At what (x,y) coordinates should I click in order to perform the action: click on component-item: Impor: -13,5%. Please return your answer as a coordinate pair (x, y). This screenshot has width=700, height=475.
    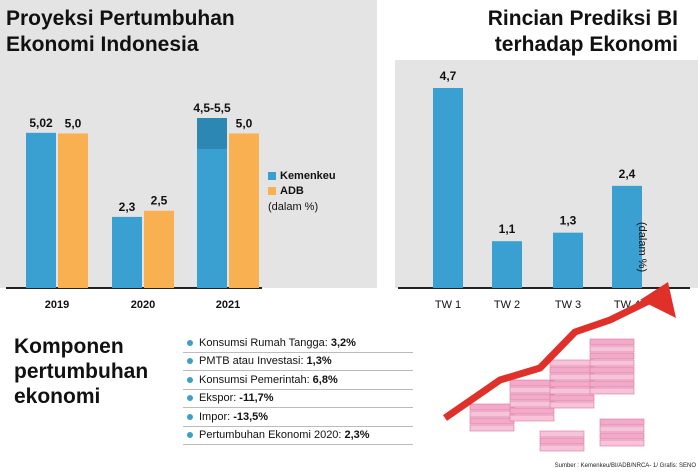
    Looking at the image, I should click on (298, 417).